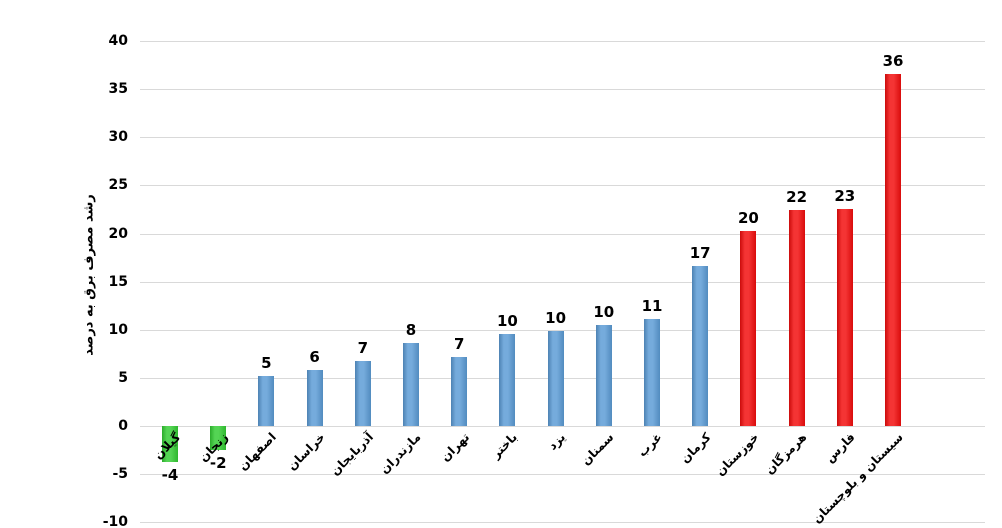 Image resolution: width=1002 pixels, height=528 pixels. Describe the element at coordinates (218, 463) in the screenshot. I see `bar-value-label: -2` at that location.